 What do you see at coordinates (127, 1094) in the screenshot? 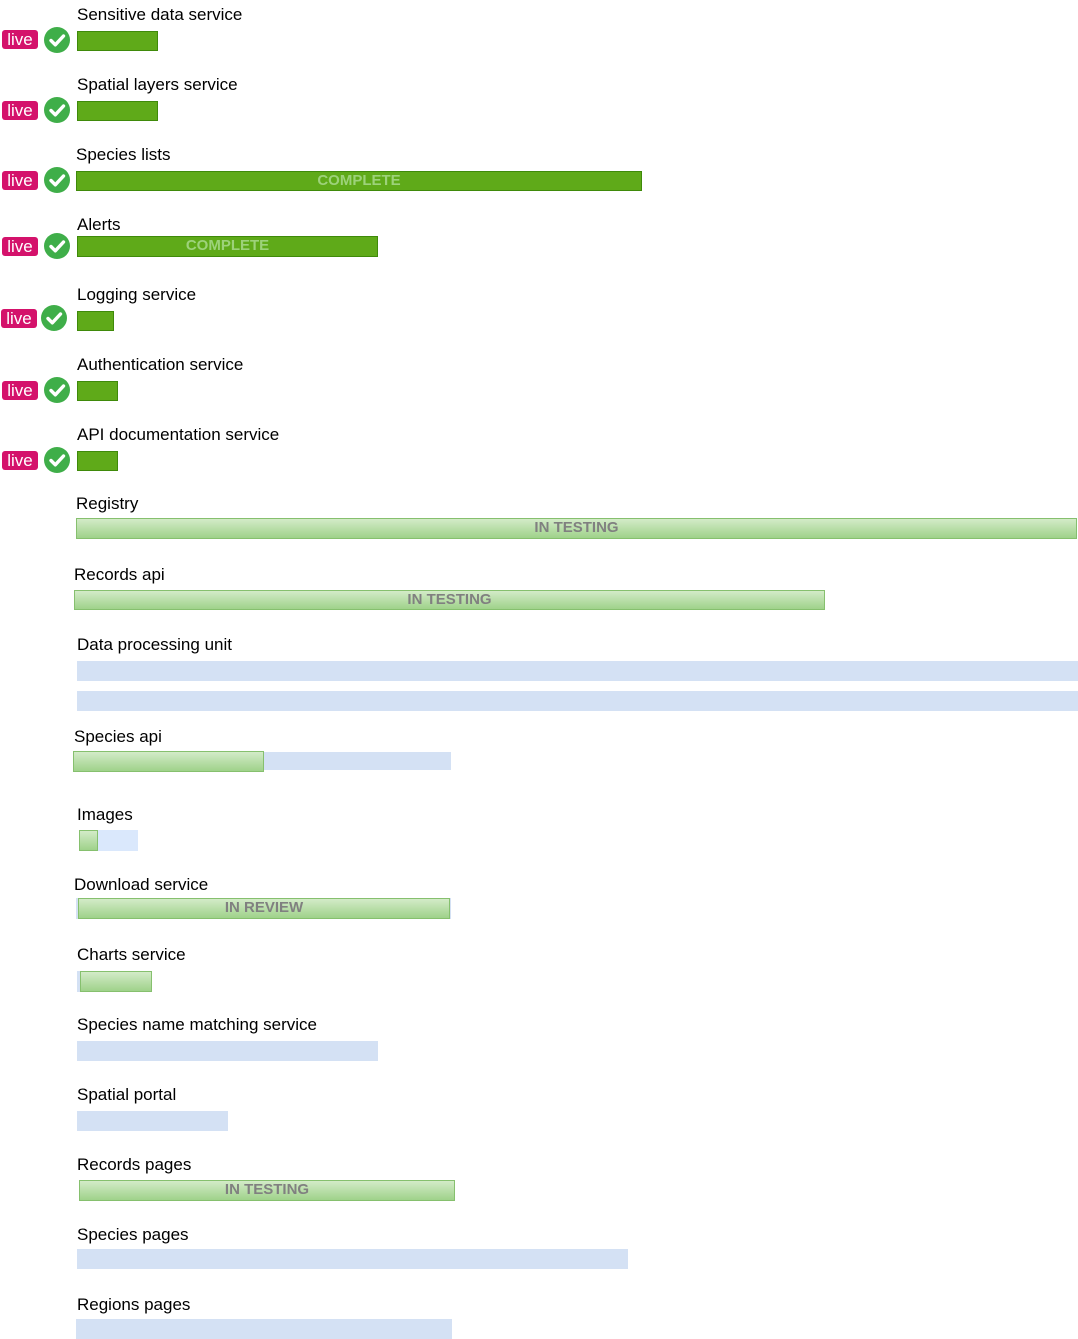
I see `service-label: Spatial portal` at bounding box center [127, 1094].